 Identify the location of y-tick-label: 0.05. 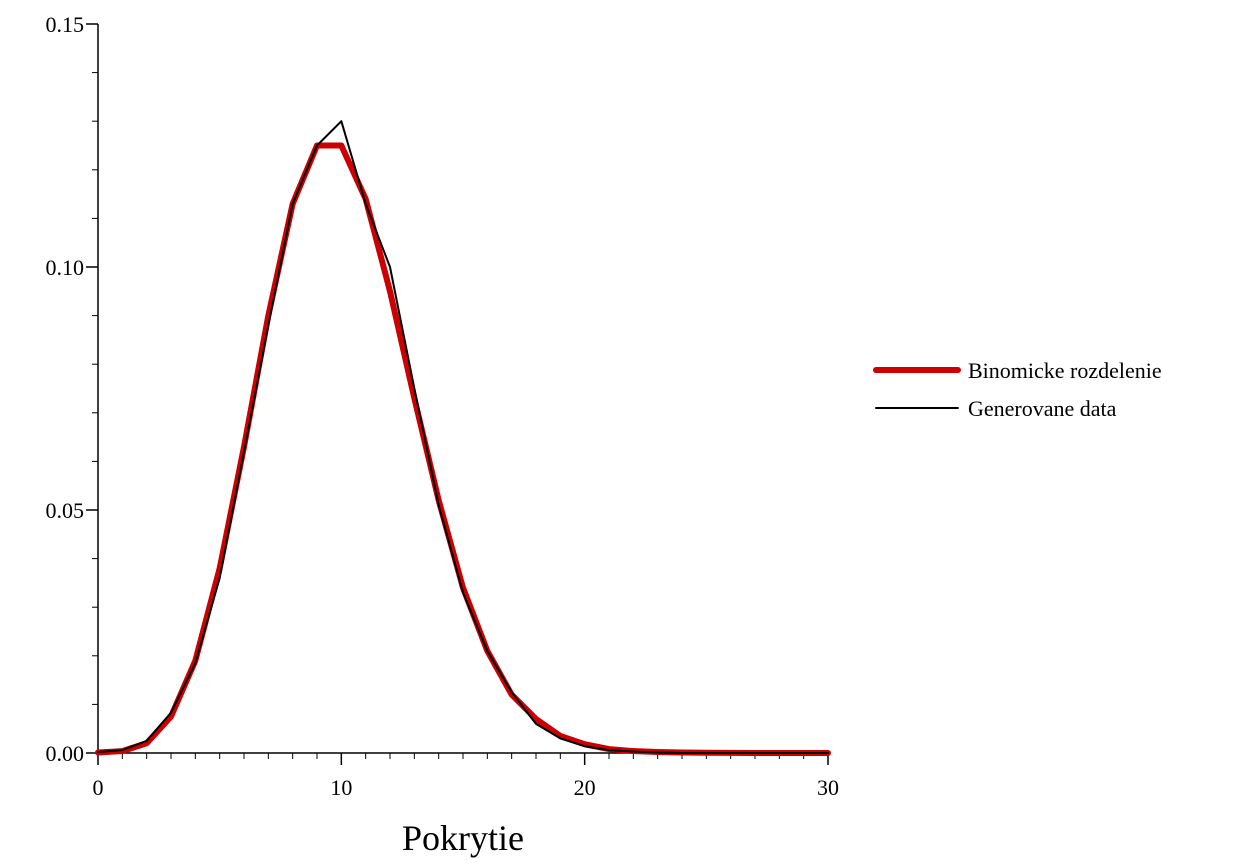
(65, 510).